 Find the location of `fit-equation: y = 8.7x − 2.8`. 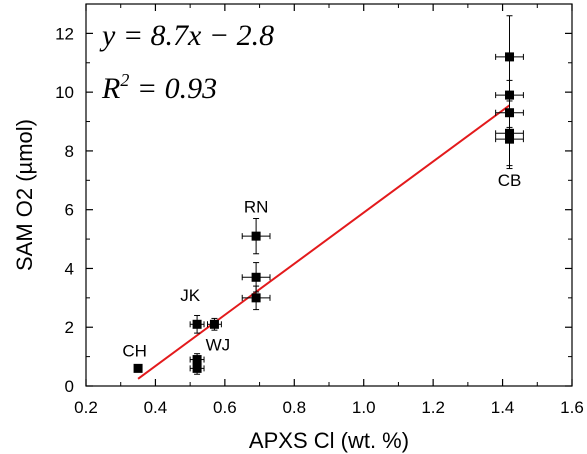

fit-equation: y = 8.7x − 2.8 is located at coordinates (186, 35).